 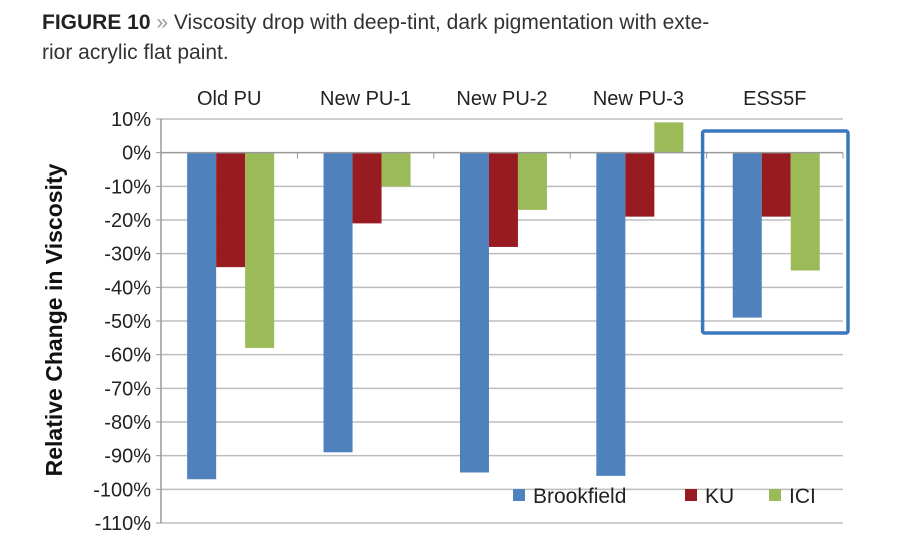 I want to click on y-tick-label: -10%, so click(x=127, y=187).